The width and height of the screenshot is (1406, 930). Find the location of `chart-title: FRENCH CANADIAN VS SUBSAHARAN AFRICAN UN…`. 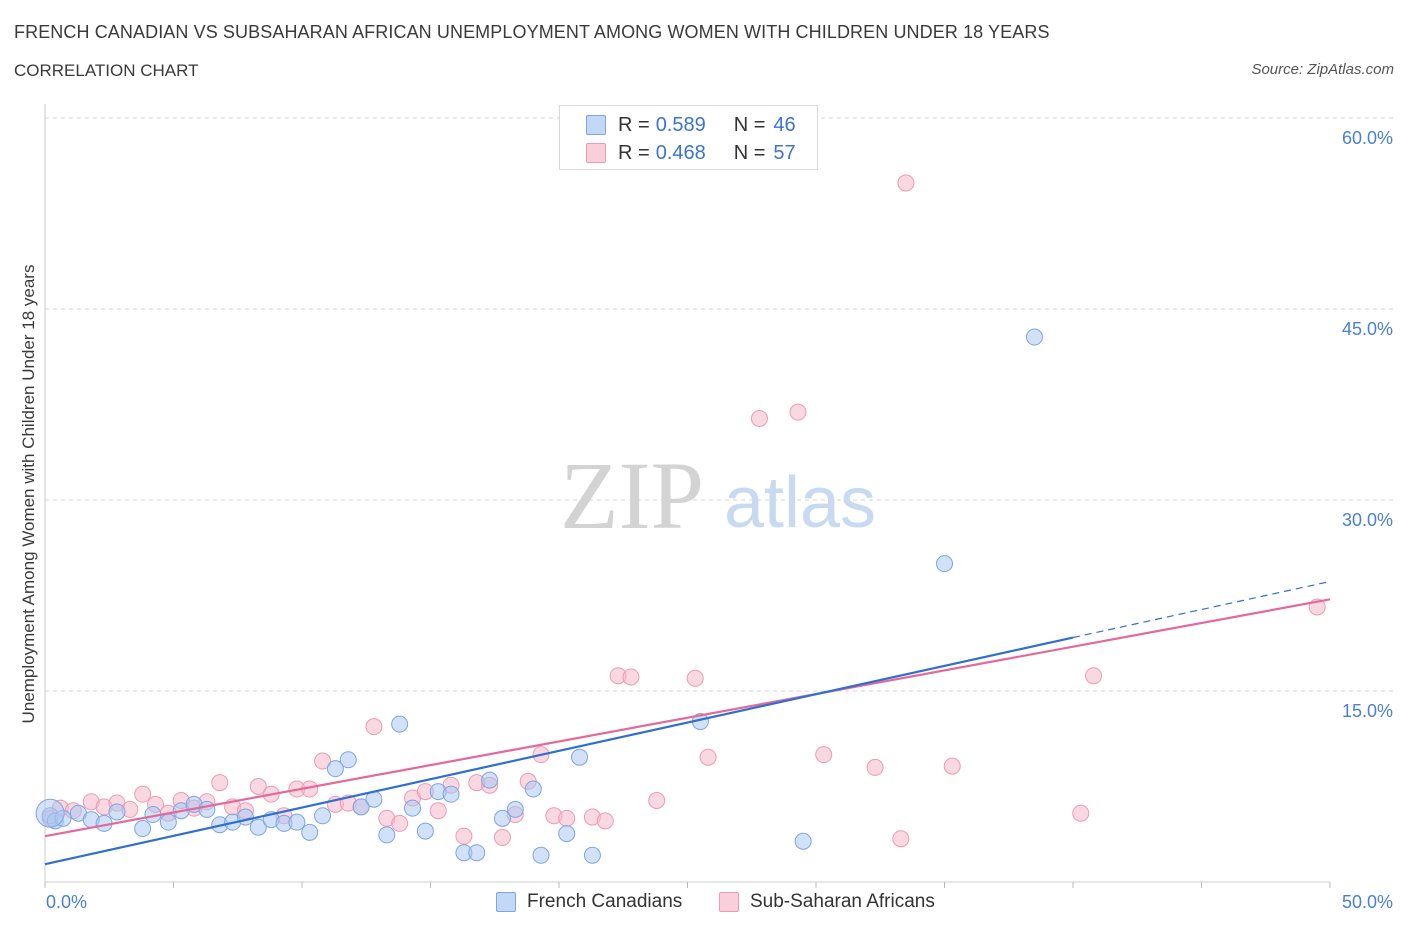

chart-title: FRENCH CANADIAN VS SUBSAHARAN AFRICAN UN… is located at coordinates (532, 32).